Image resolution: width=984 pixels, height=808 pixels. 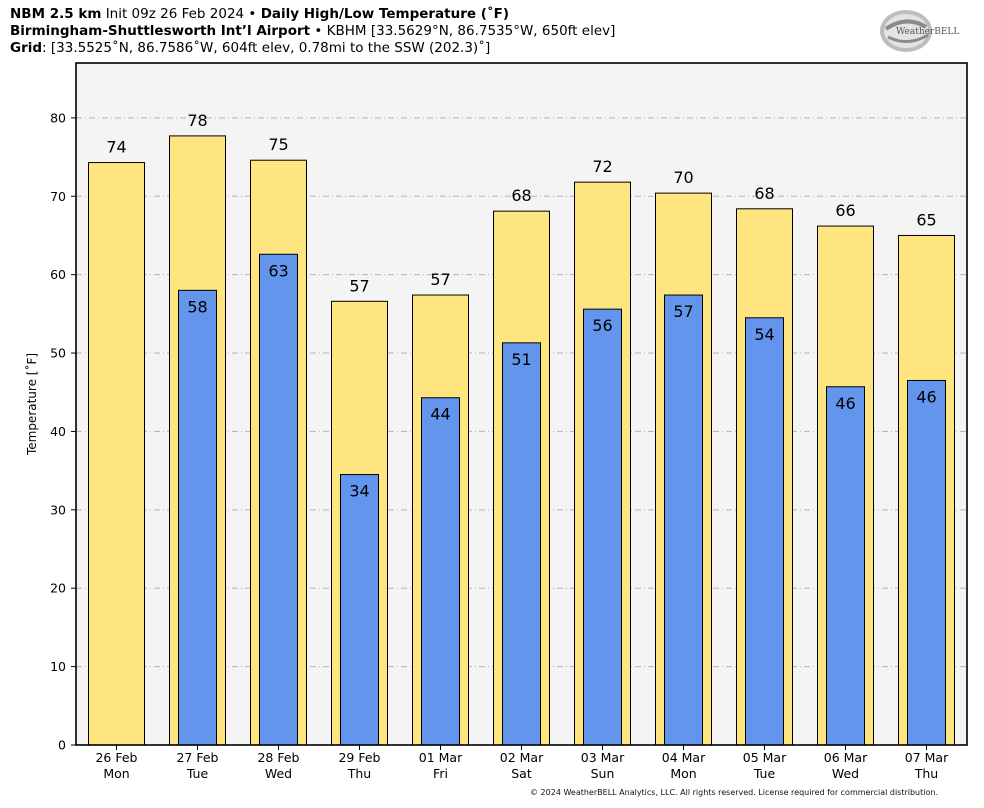 What do you see at coordinates (62, 745) in the screenshot?
I see `y-tick-label: 0` at bounding box center [62, 745].